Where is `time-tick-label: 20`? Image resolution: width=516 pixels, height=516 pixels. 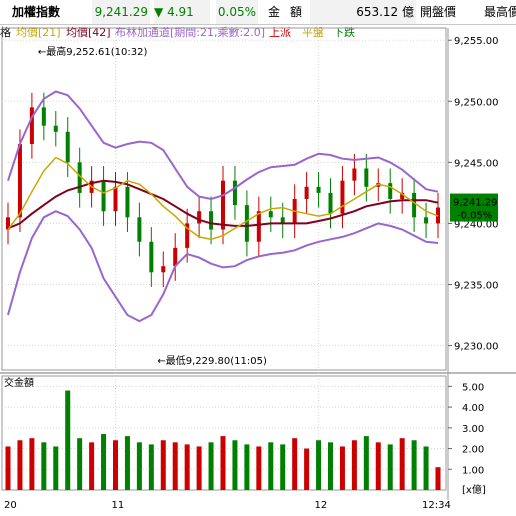
time-tick-label: 20 is located at coordinates (10, 505).